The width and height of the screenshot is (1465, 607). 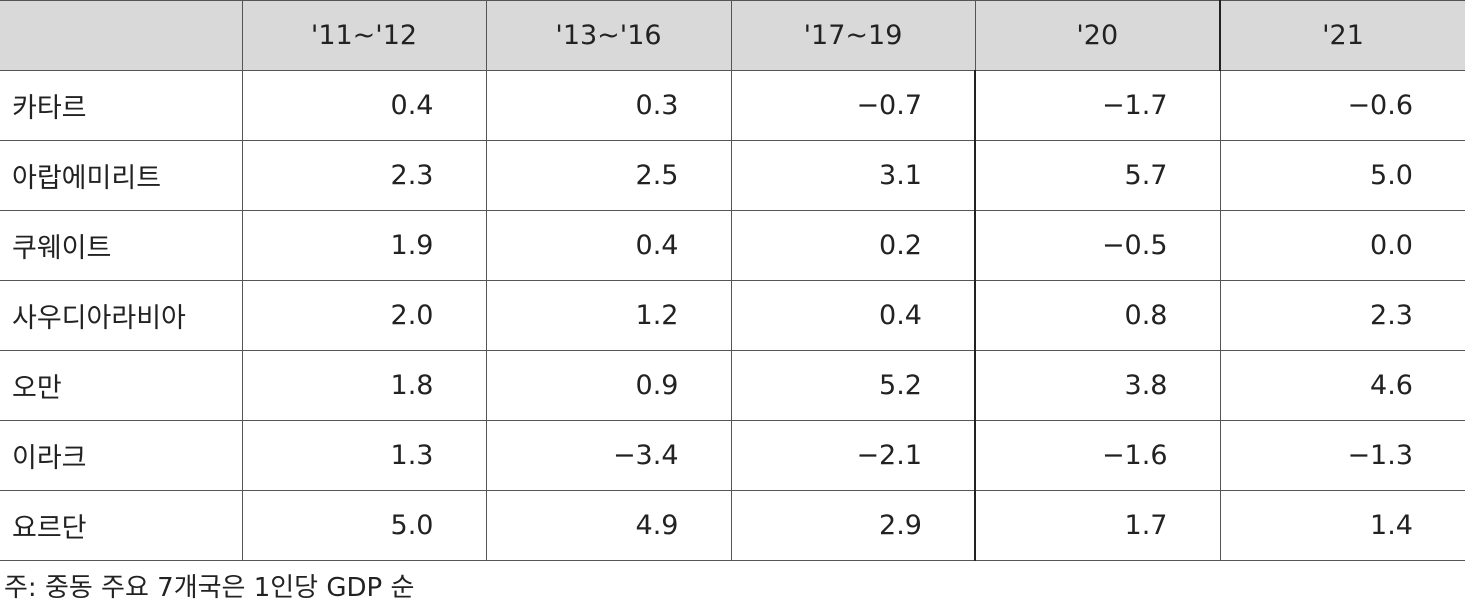 What do you see at coordinates (853, 105) in the screenshot?
I see `cell: −0.7` at bounding box center [853, 105].